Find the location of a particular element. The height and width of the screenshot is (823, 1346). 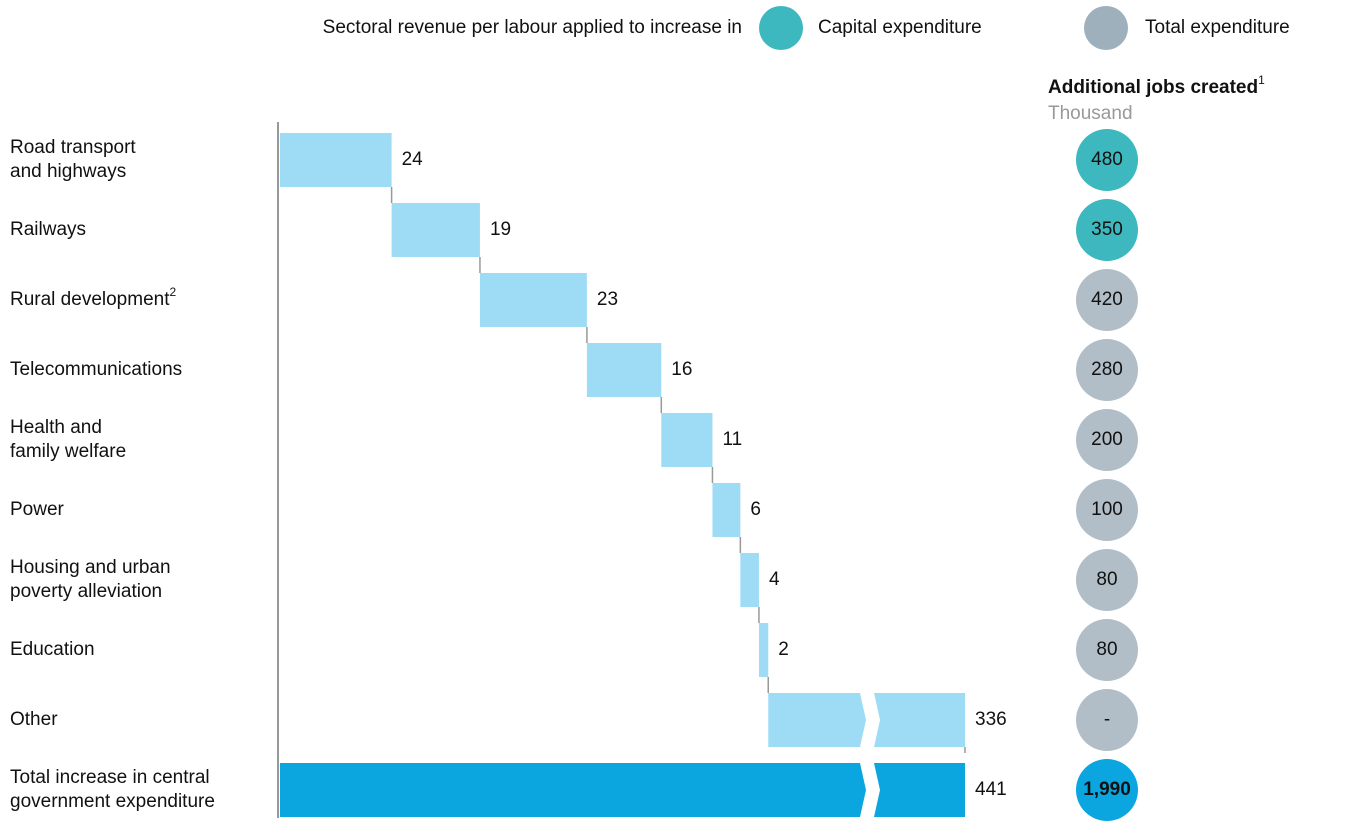

jobs-label: 100 is located at coordinates (1107, 509).